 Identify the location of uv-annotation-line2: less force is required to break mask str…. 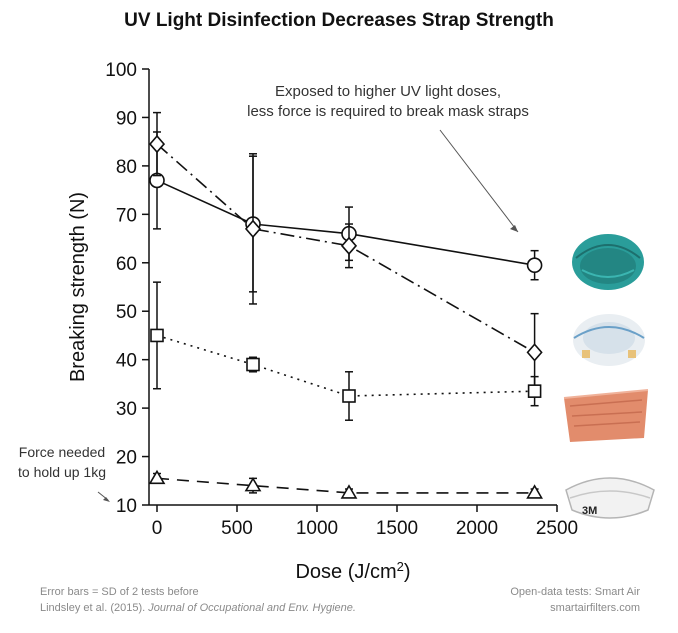
(388, 111).